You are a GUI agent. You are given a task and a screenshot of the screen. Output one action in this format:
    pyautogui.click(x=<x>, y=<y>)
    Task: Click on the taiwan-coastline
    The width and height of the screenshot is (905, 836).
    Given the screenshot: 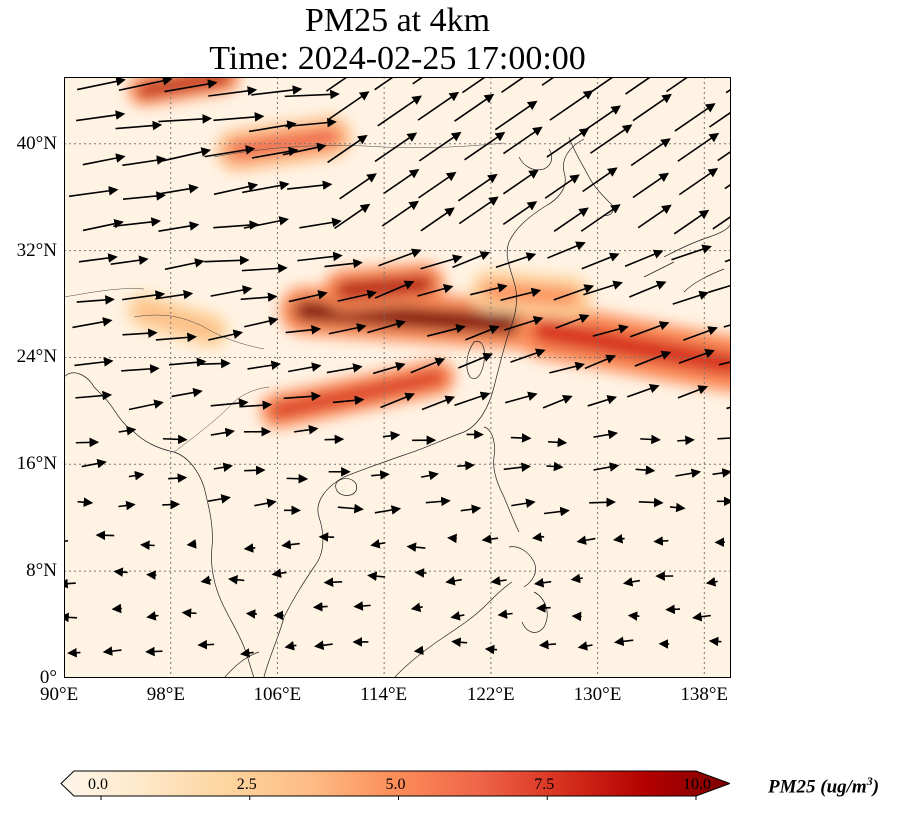 What is the action you would take?
    pyautogui.click(x=475, y=360)
    